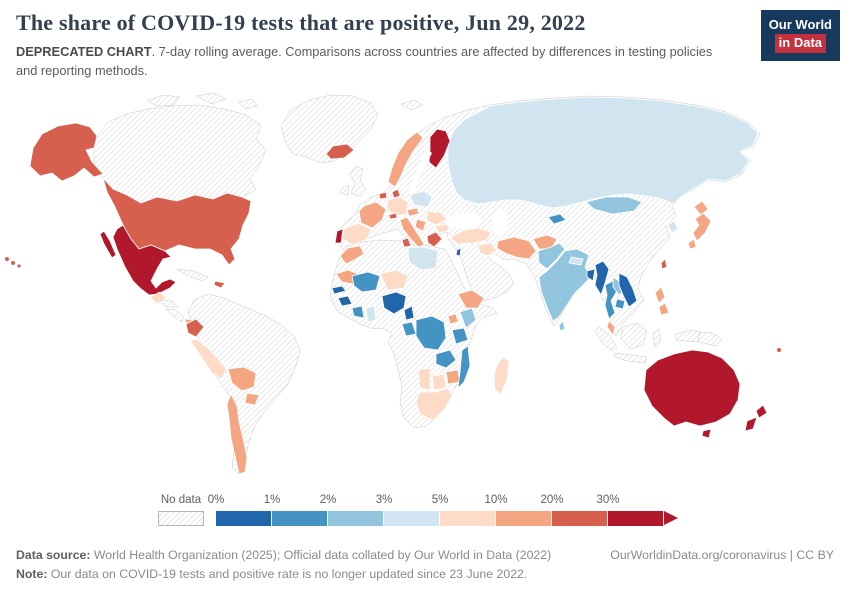 The width and height of the screenshot is (850, 600). What do you see at coordinates (158, 298) in the screenshot?
I see `country-guatemala` at bounding box center [158, 298].